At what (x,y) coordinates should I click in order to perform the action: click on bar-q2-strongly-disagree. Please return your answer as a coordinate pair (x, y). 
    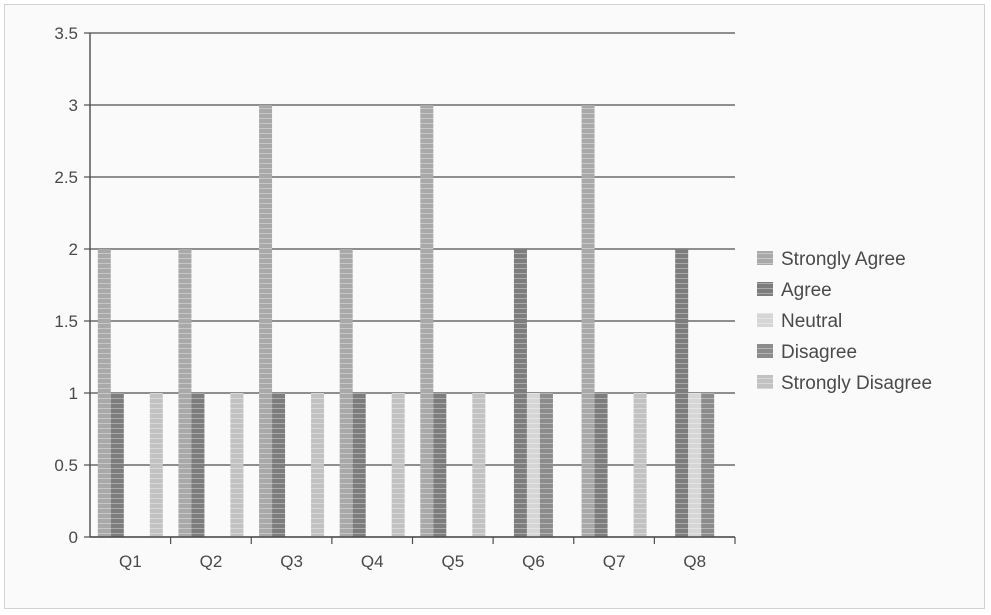
    Looking at the image, I should click on (237, 465).